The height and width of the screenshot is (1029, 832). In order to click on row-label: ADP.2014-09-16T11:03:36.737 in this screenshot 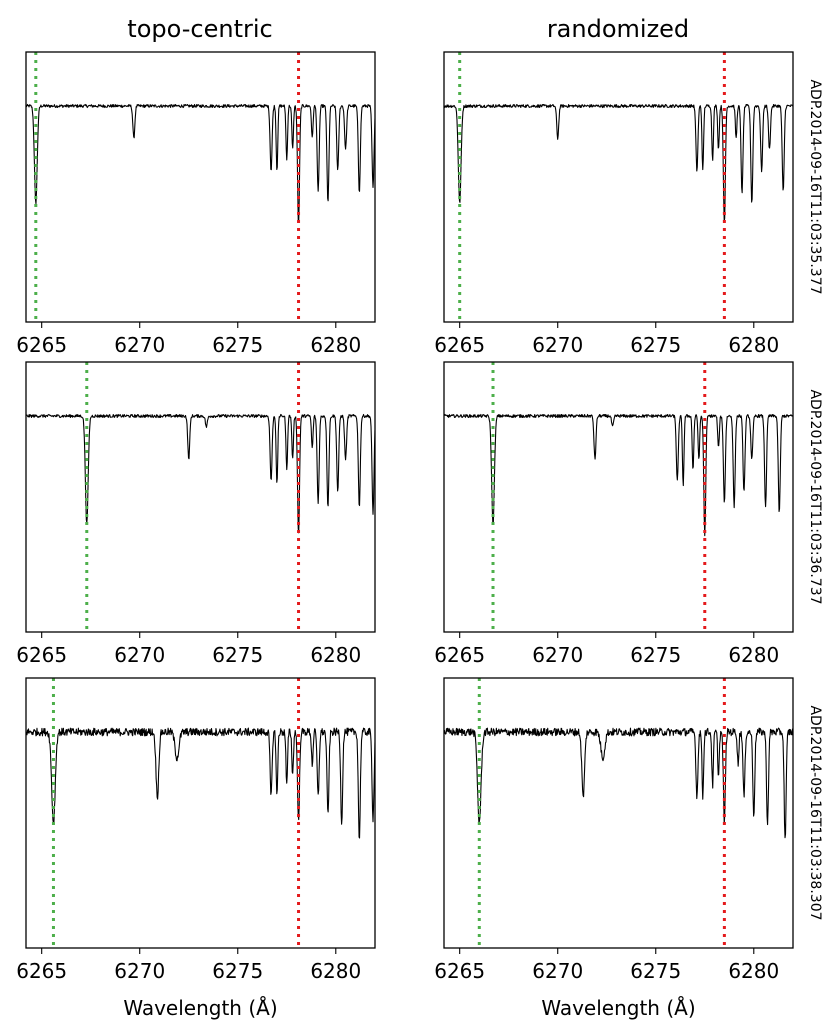, I will do `click(815, 496)`.